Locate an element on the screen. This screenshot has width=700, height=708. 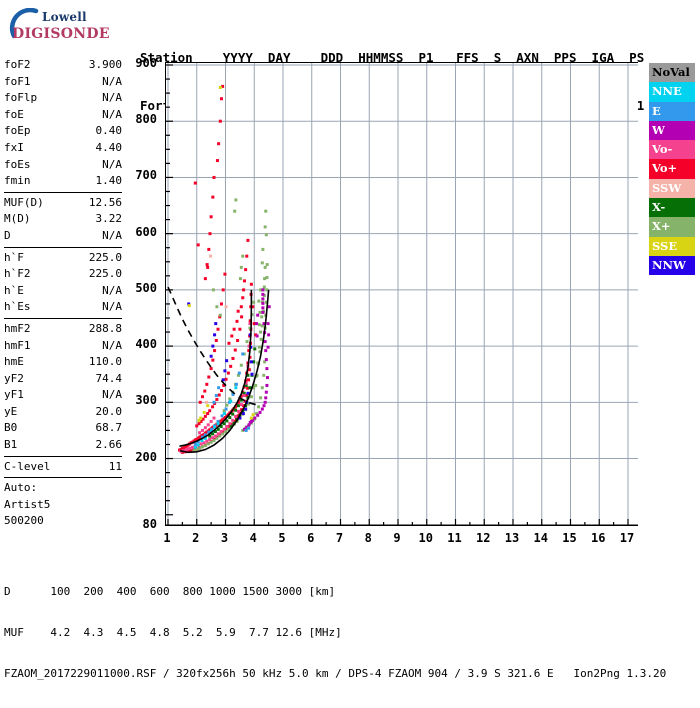
series-vo is located at coordinates (218, 269).